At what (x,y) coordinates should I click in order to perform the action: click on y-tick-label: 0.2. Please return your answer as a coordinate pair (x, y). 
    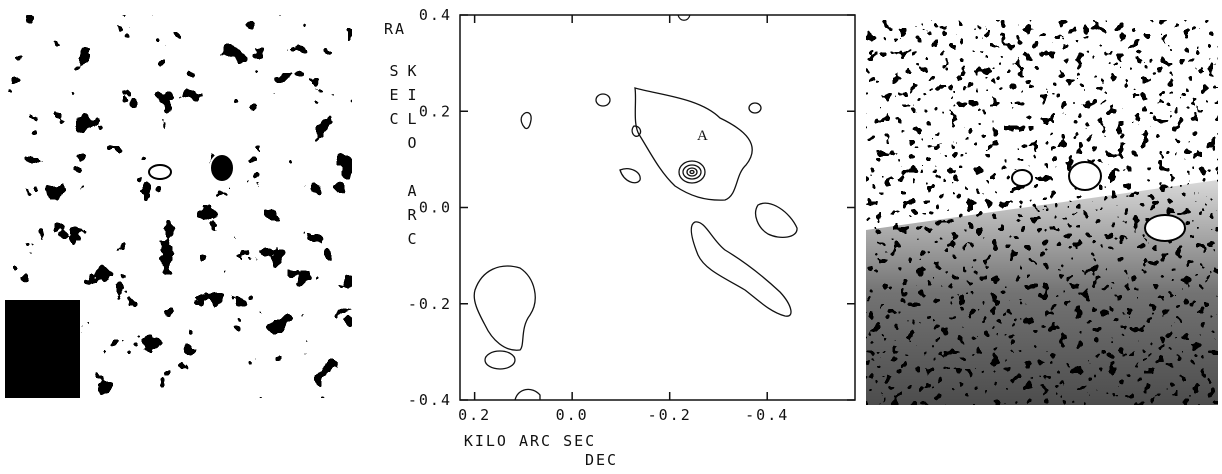
    Looking at the image, I should click on (435, 111).